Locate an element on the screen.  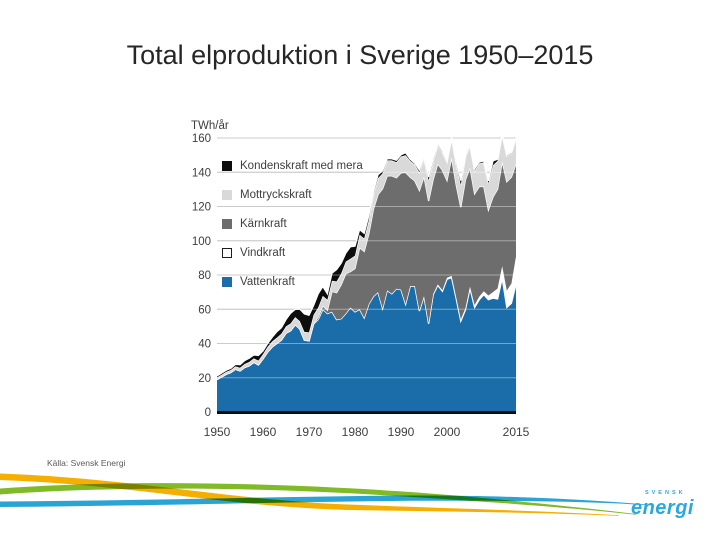
source-note: Källa: Svensk Energi is located at coordinates (86, 463).